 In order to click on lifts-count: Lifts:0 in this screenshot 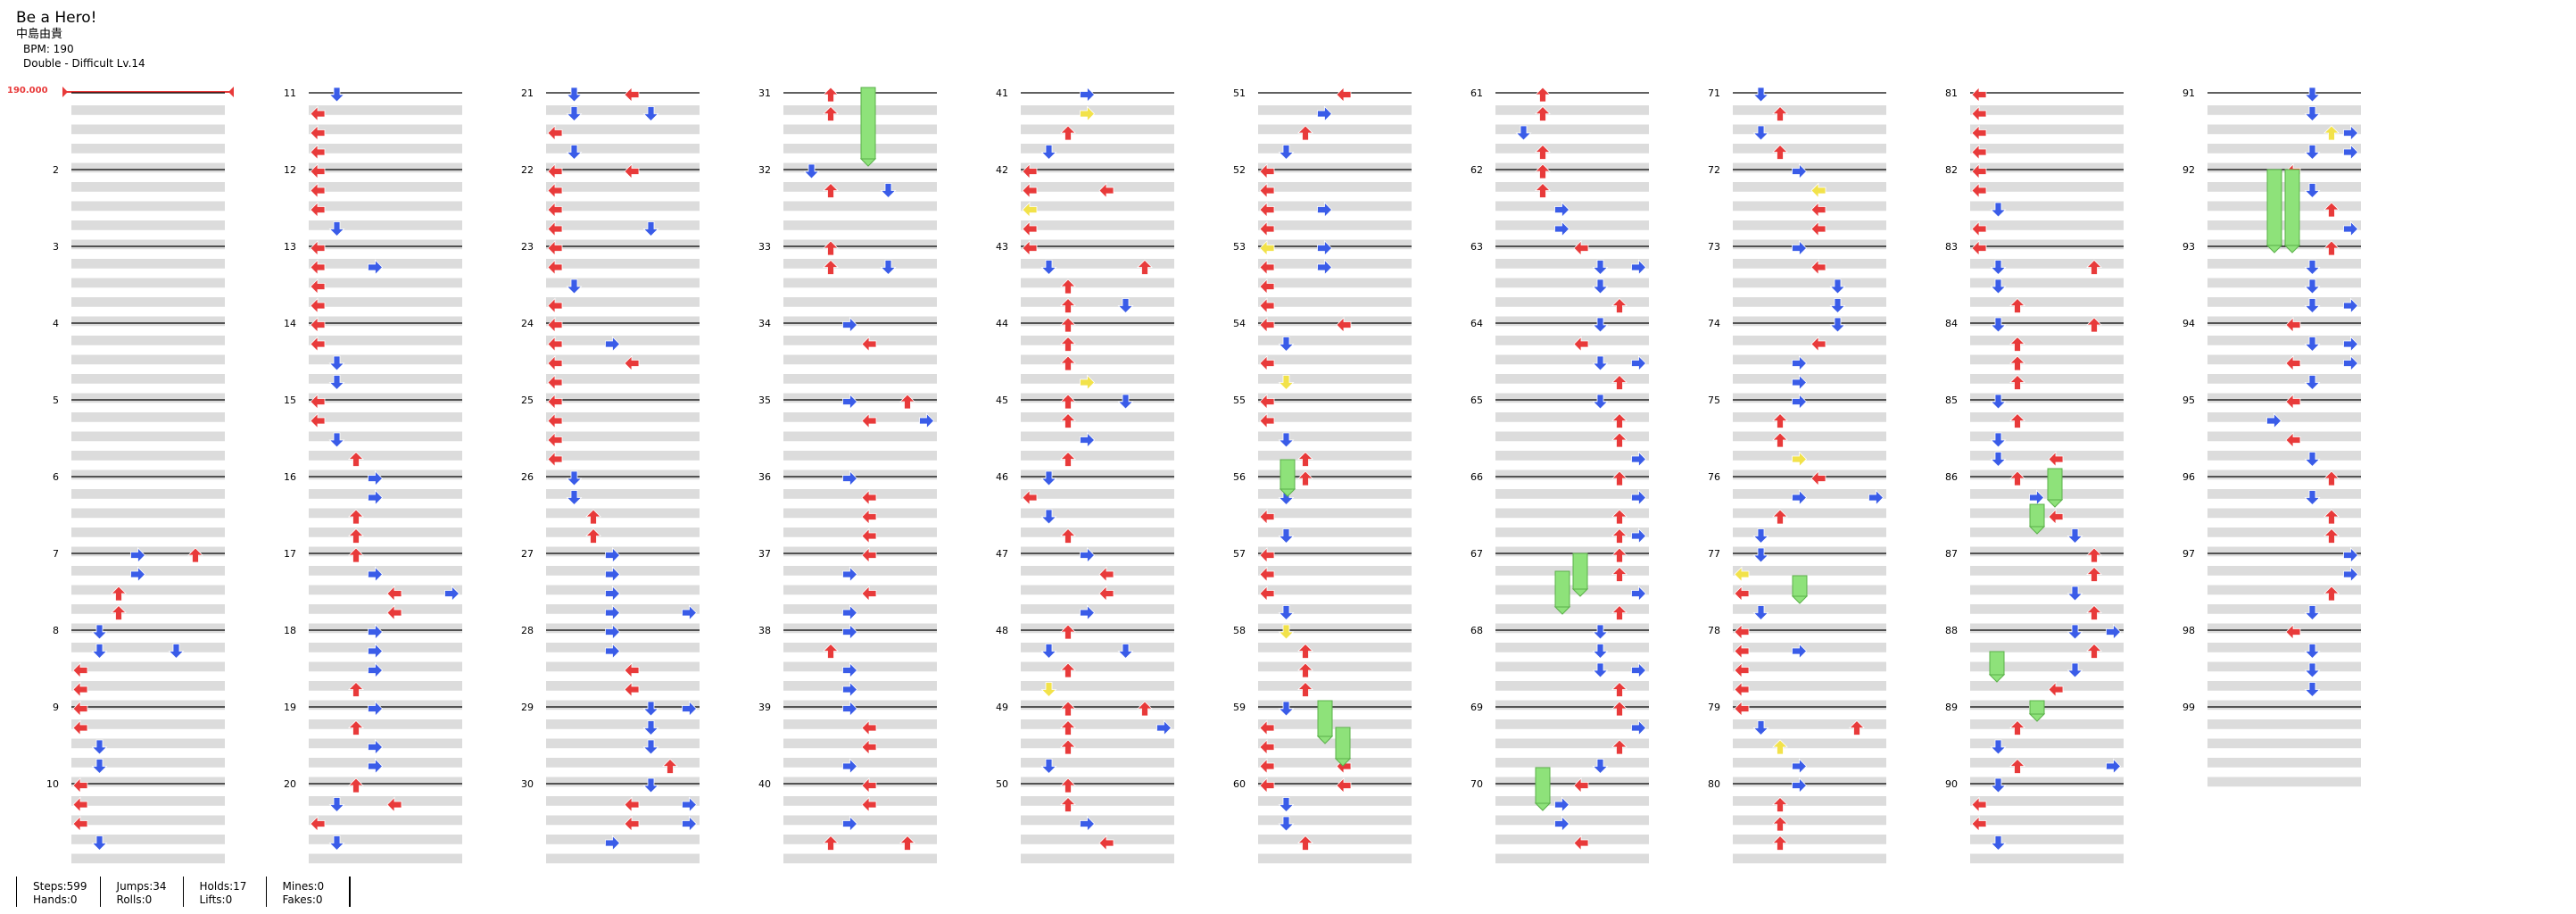, I will do `click(216, 899)`.